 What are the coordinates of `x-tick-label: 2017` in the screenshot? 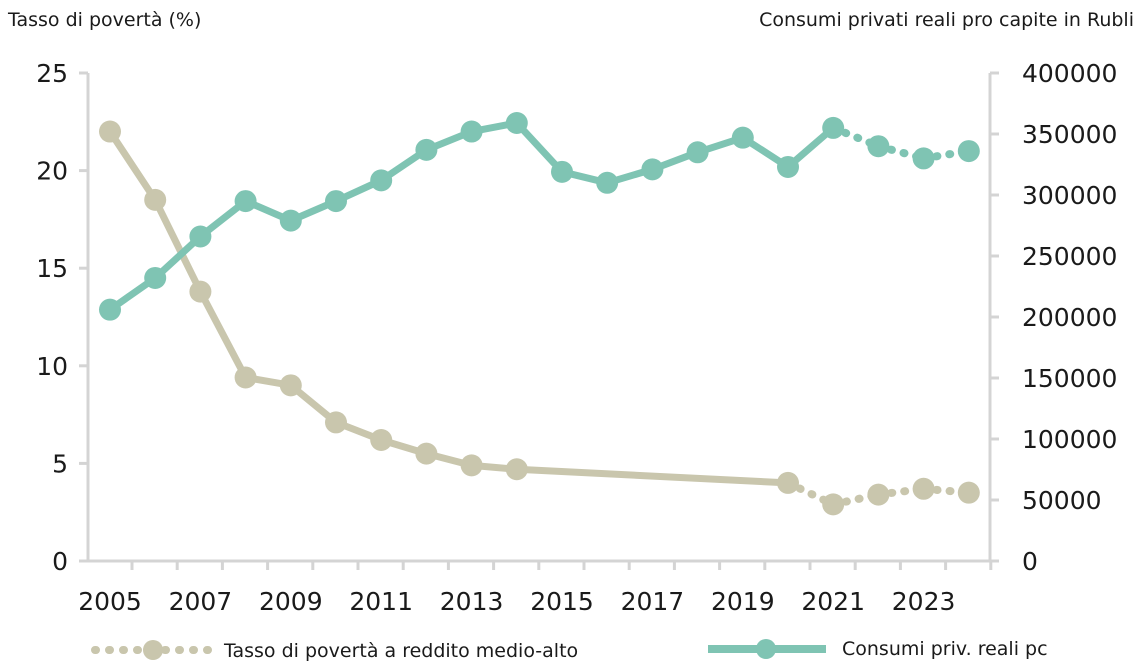 It's located at (653, 601).